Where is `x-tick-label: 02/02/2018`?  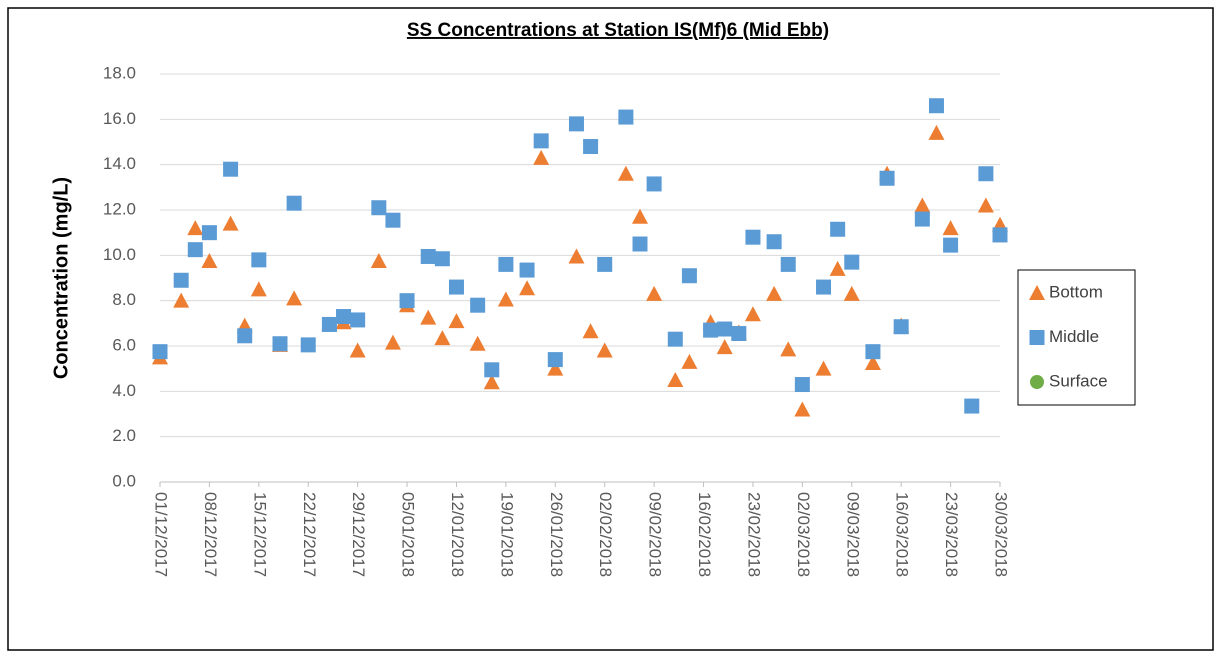 x-tick-label: 02/02/2018 is located at coordinates (605, 534).